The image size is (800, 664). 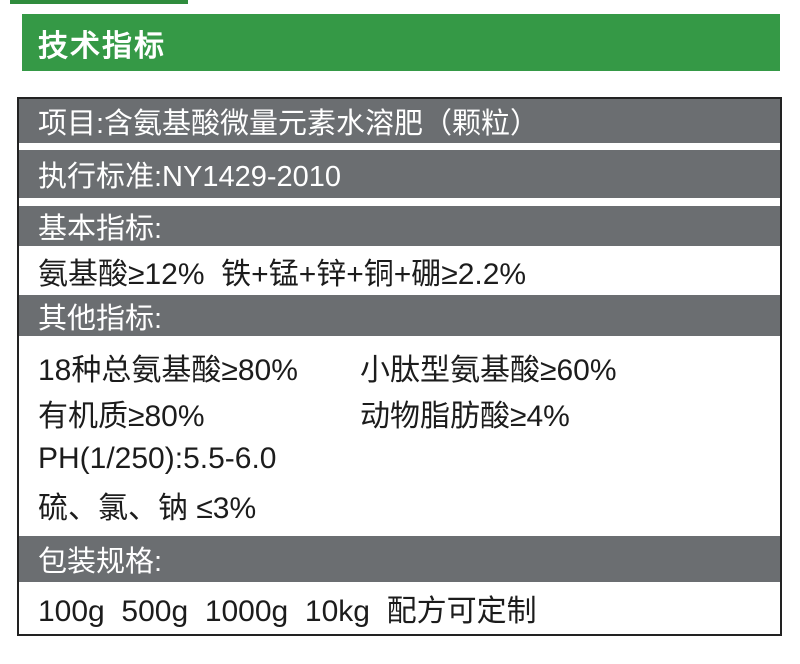 I want to click on other-values-line-1: 18种总氨基酸≥80% 小肽型氨基酸≥60%, so click(x=409, y=367).